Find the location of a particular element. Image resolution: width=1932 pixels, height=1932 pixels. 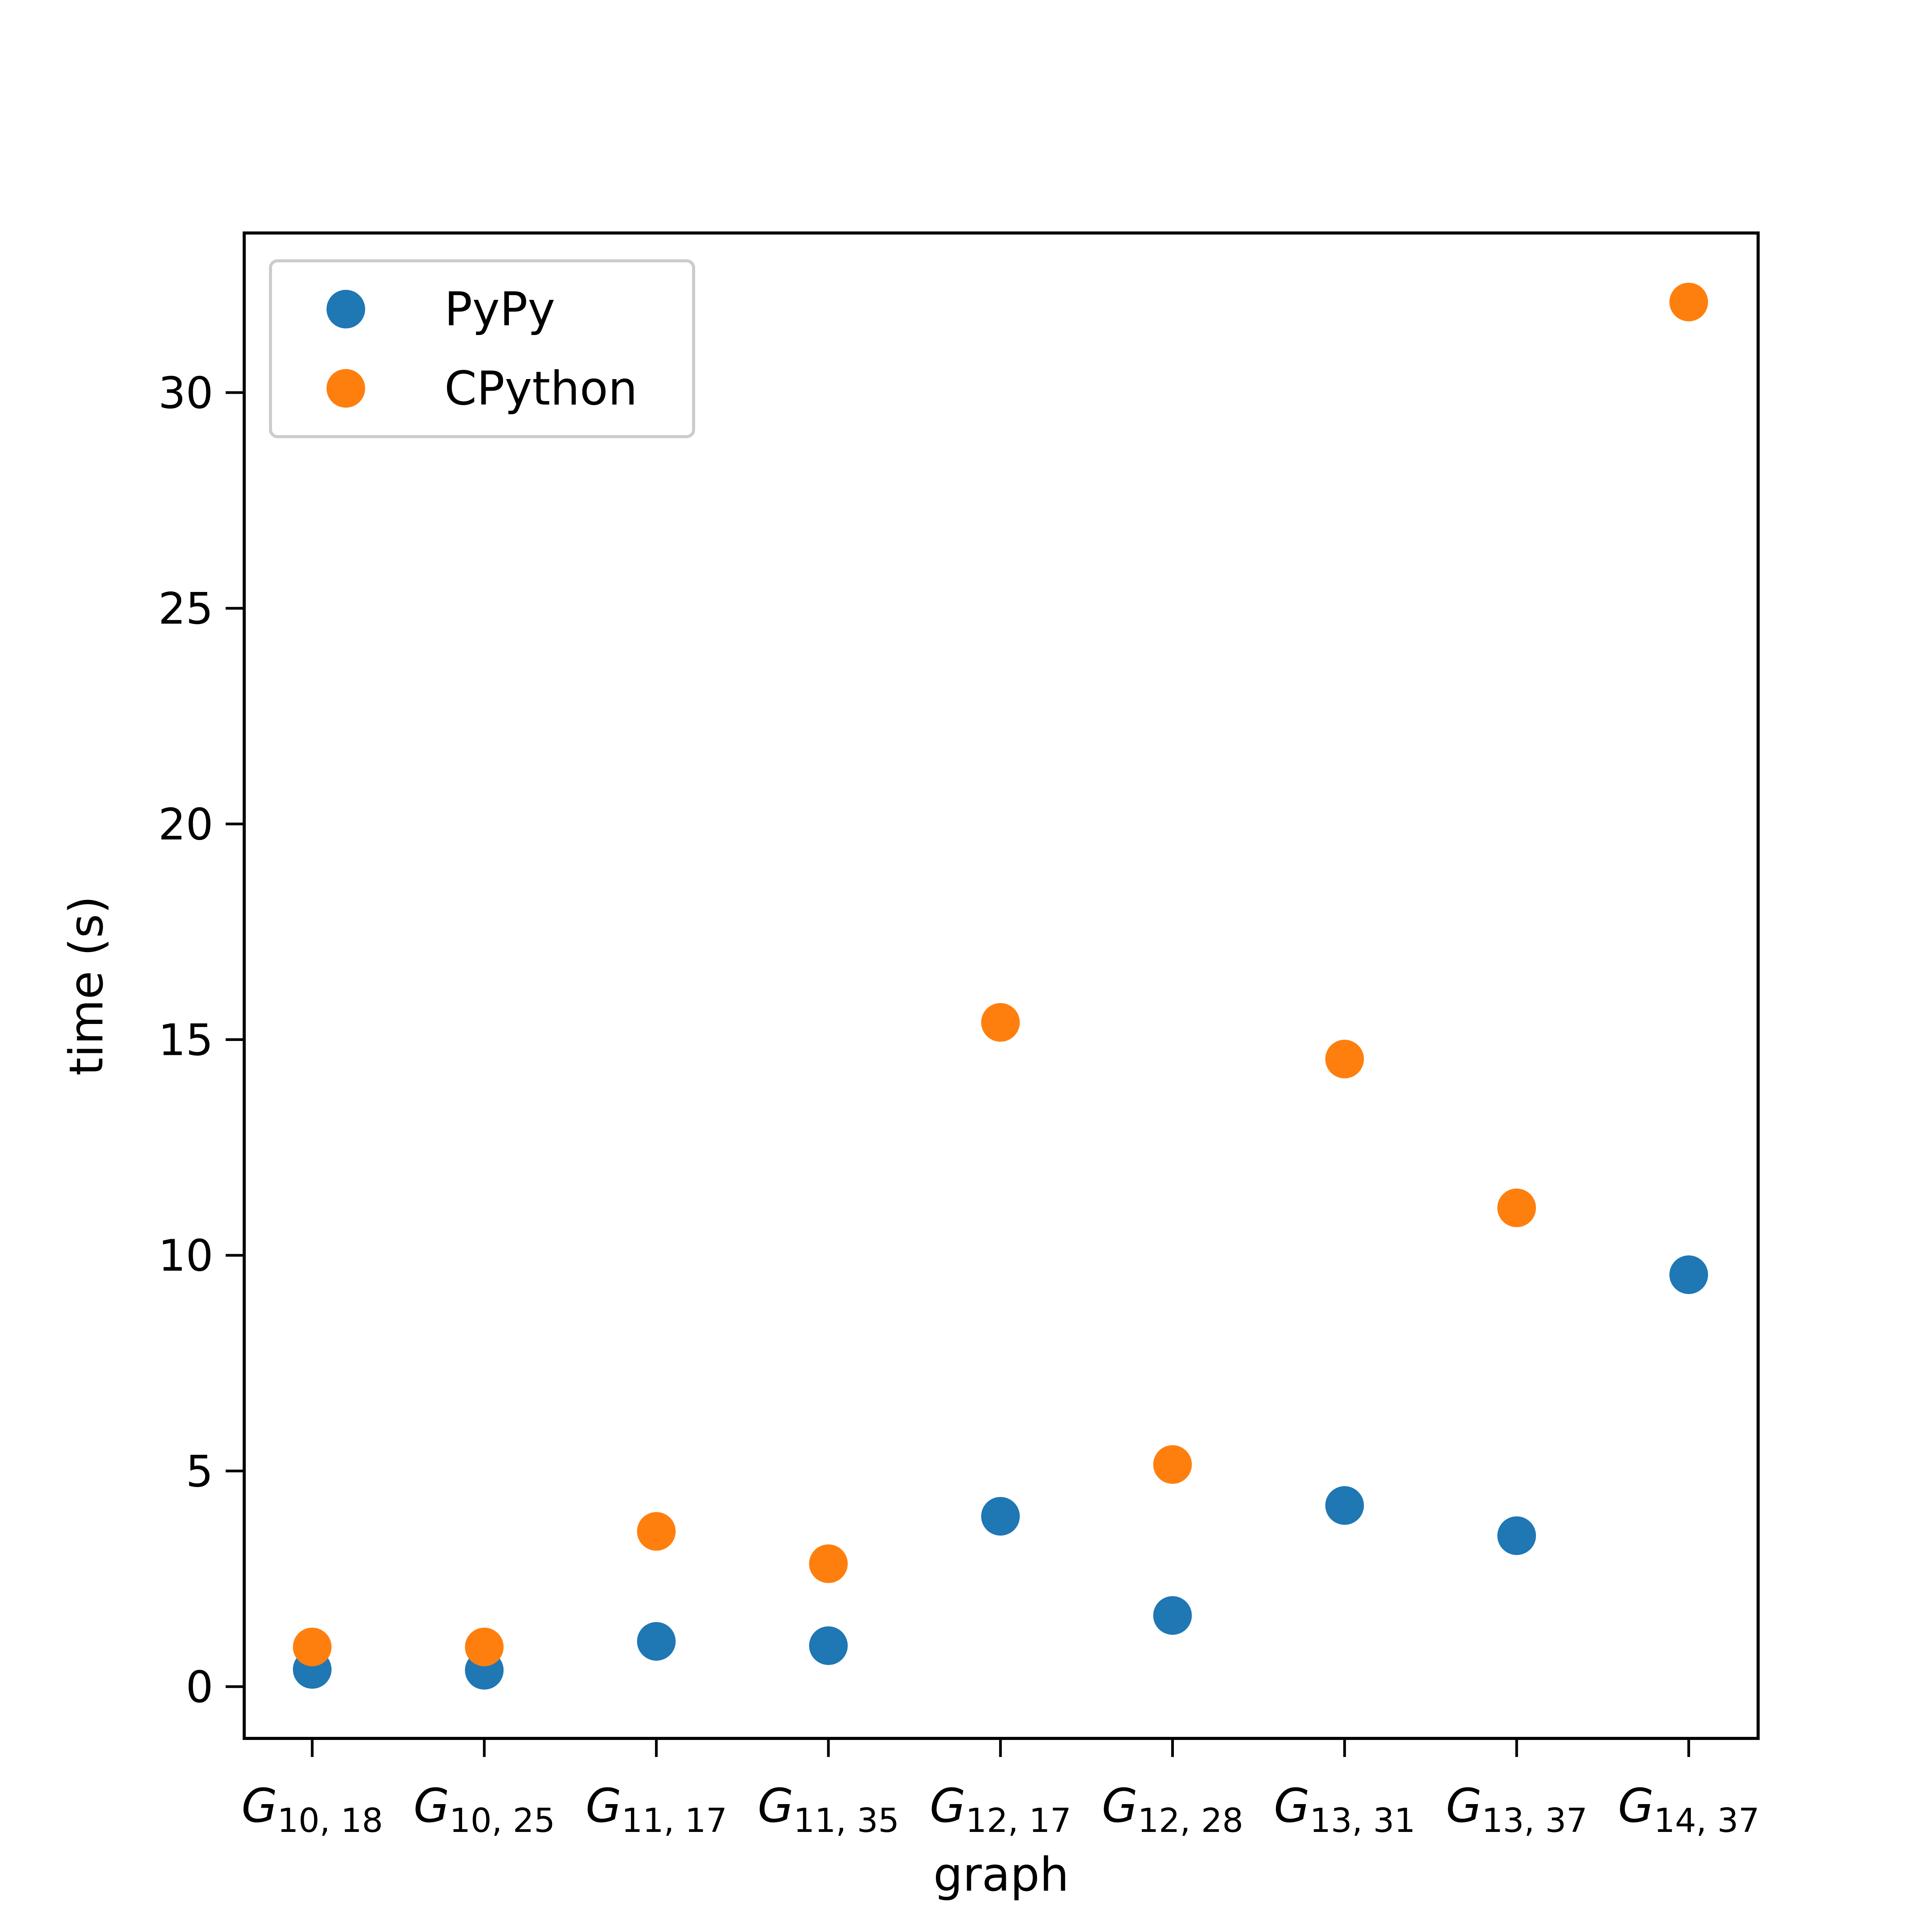

x-tick-label: G11, 17 is located at coordinates (656, 1810).